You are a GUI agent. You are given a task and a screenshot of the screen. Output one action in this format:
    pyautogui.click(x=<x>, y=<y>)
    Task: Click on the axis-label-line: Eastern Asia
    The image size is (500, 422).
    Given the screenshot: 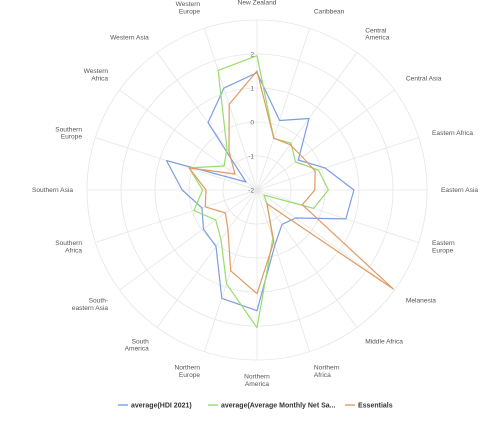 What is the action you would take?
    pyautogui.click(x=459, y=190)
    